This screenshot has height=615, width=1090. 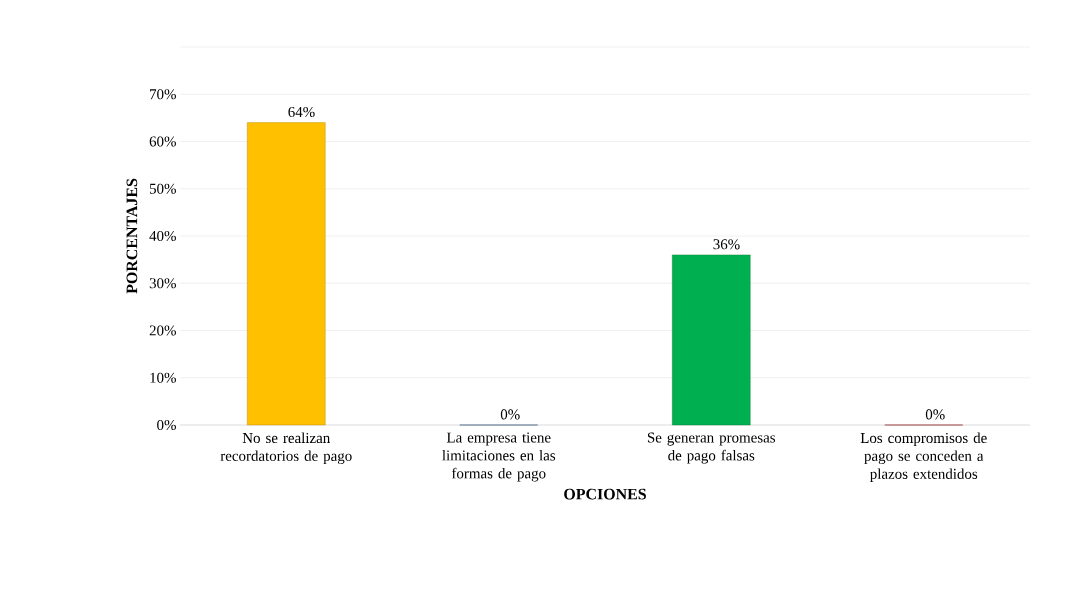 I want to click on x-tick-label: Los compromisos de pago se conceden a plazos extendidos, so click(x=923, y=457).